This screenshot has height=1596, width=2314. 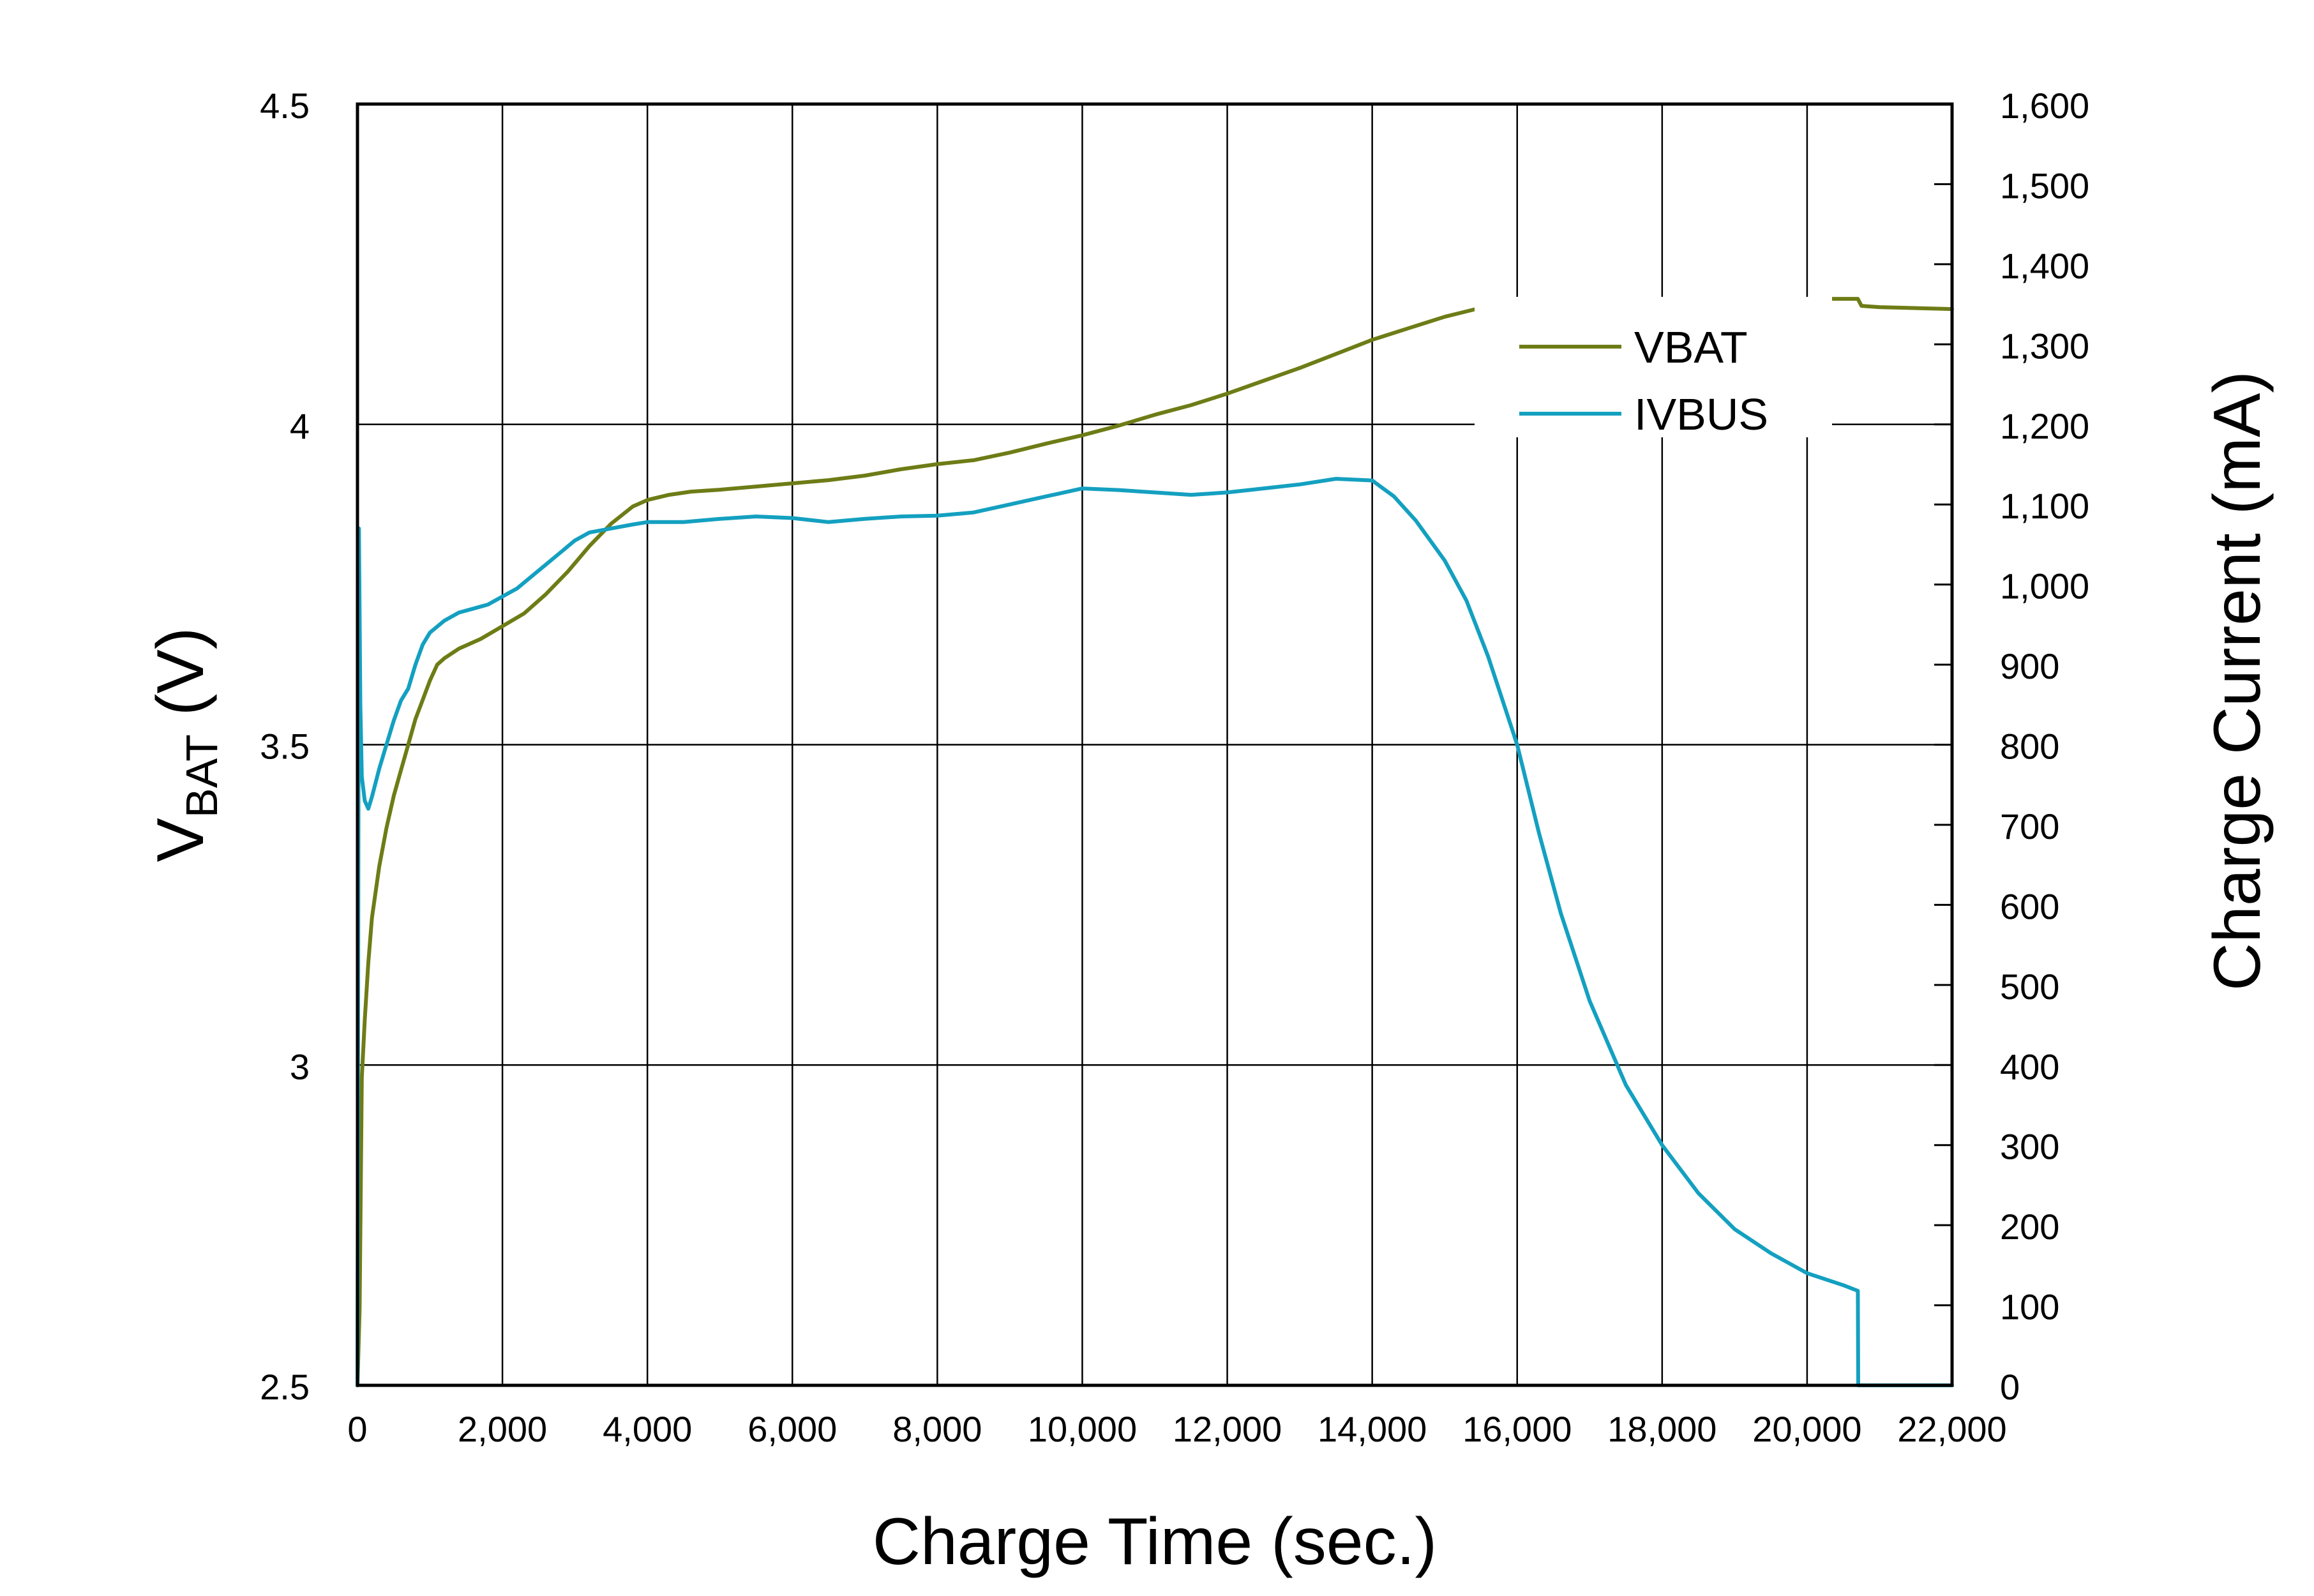 What do you see at coordinates (202, 776) in the screenshot?
I see `y-left-title-subscript: BAT` at bounding box center [202, 776].